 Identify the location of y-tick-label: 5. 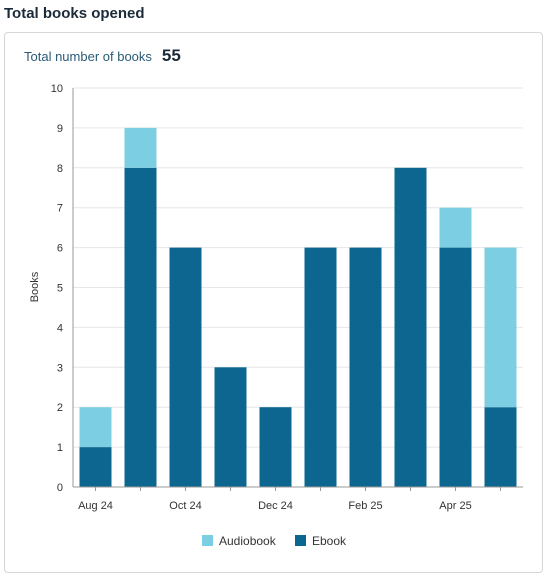
(60, 289).